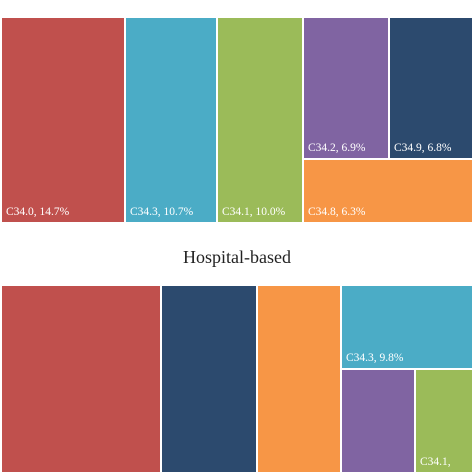 Image resolution: width=474 pixels, height=474 pixels. Describe the element at coordinates (444, 421) in the screenshot. I see `treemap-cell-C34-1: C34.1,` at that location.